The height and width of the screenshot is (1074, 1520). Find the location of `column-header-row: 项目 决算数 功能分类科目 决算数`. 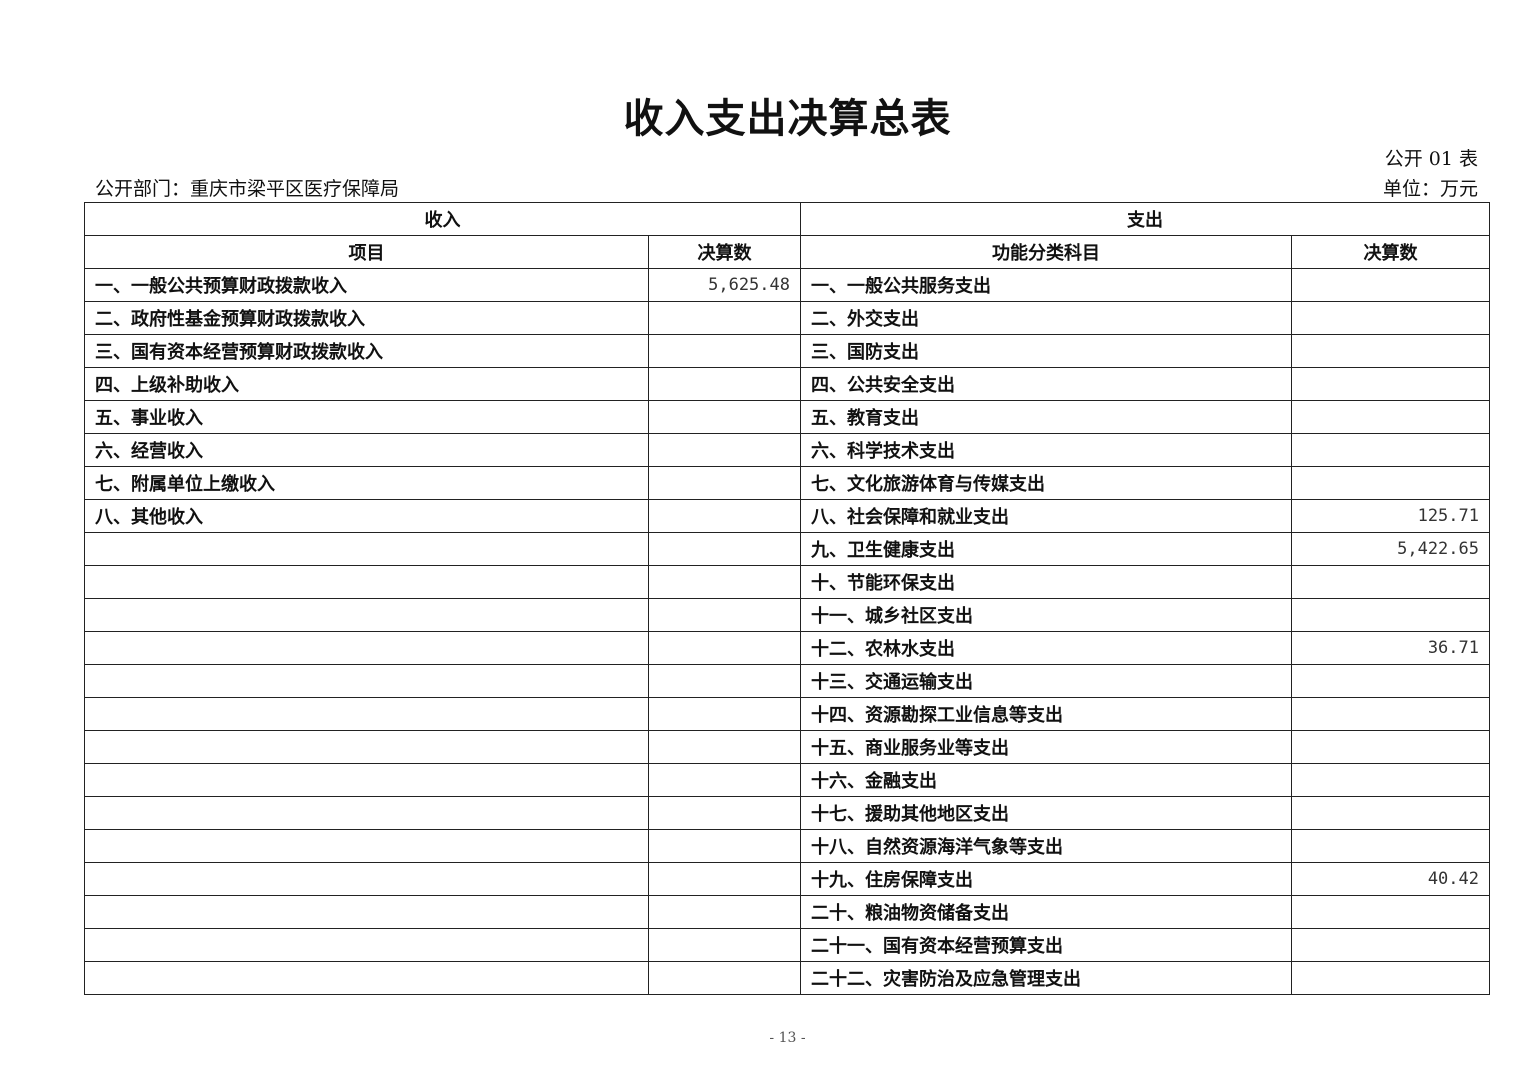

column-header-row: 项目 决算数 功能分类科目 决算数 is located at coordinates (787, 252).